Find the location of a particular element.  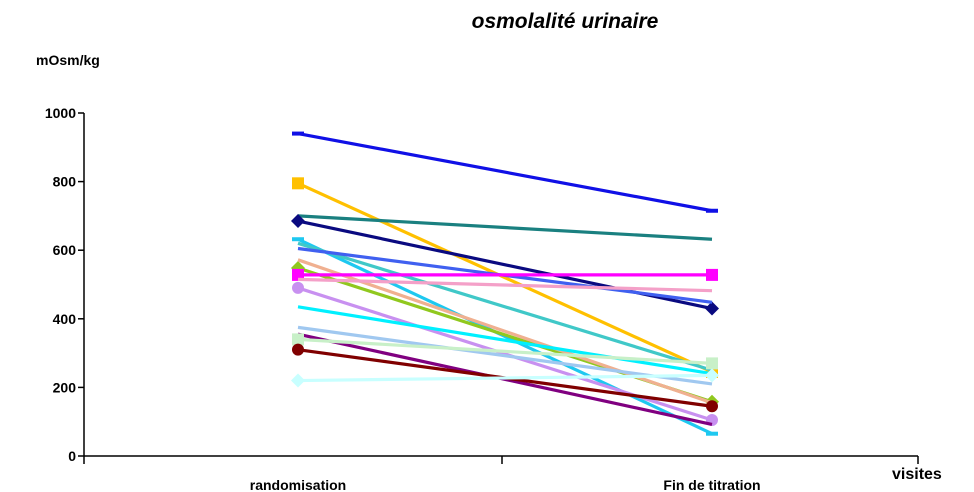

y-tick-label: 600 is located at coordinates (65, 250).